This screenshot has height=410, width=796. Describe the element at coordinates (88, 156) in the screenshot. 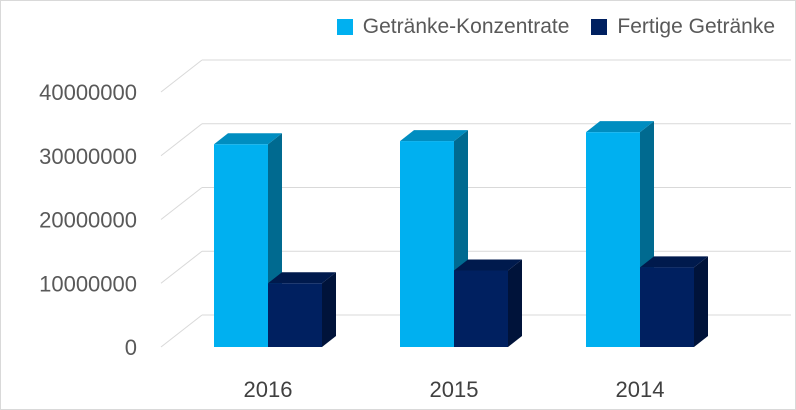

I see `y-tick-label: 30000000` at that location.